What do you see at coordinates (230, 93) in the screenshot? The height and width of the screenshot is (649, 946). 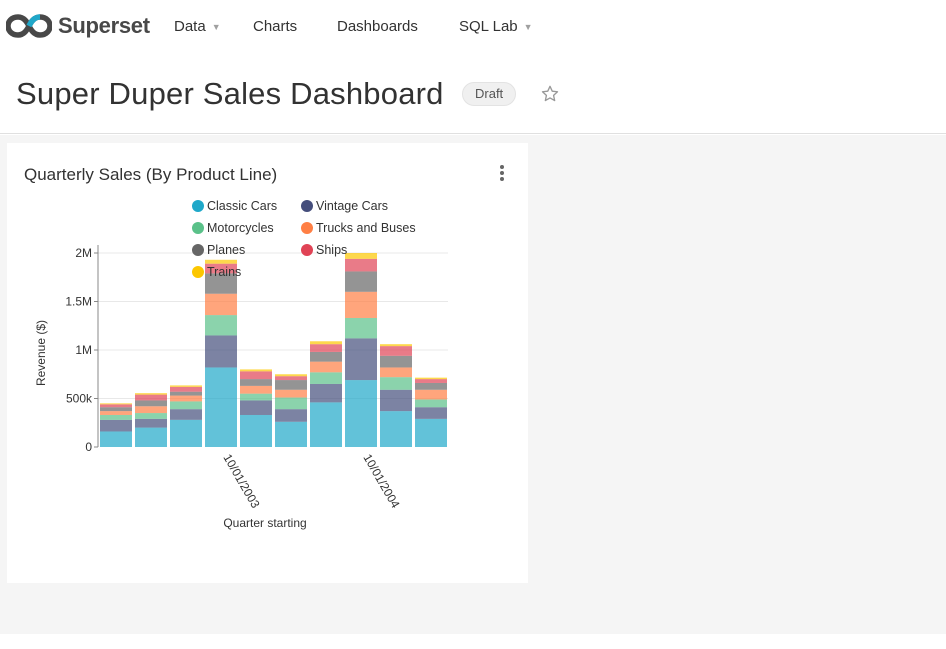 I see `dashboard-title: Super Duper Sales Dashboard` at bounding box center [230, 93].